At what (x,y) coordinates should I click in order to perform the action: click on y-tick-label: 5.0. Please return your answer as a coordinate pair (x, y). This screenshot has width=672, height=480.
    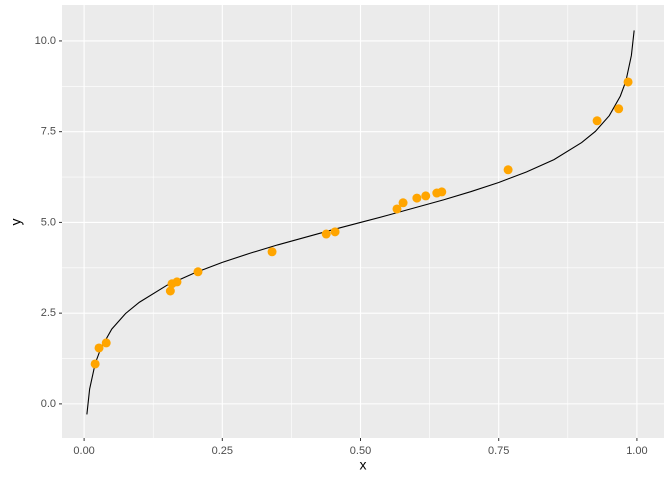
    Looking at the image, I should click on (48, 222).